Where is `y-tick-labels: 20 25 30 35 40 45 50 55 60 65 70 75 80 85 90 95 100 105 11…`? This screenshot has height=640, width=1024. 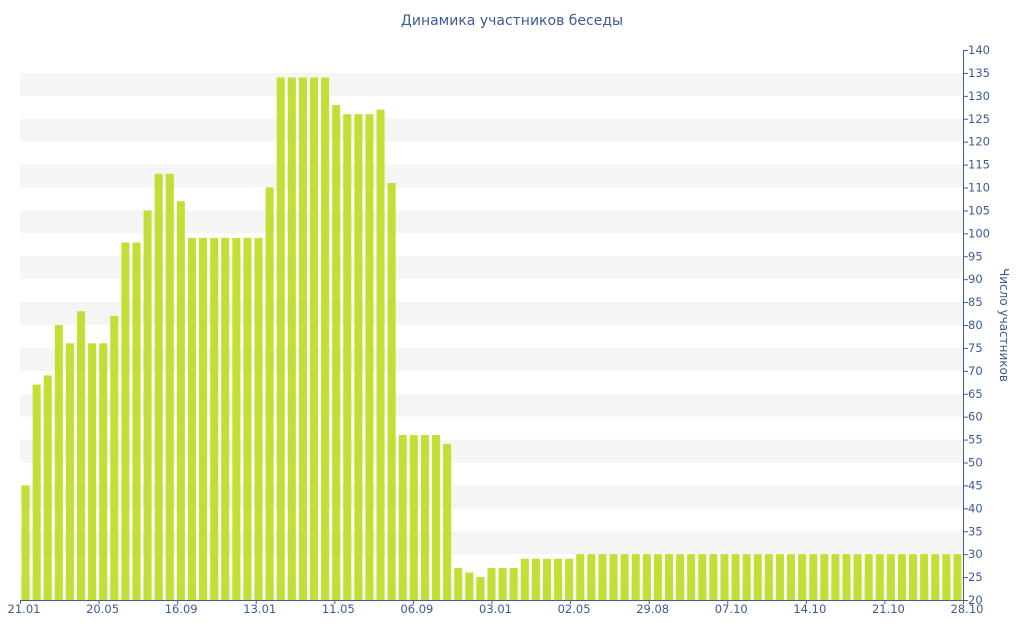 y-tick-labels: 20 25 30 35 40 45 50 55 60 65 70 75 80 85 90 95 100 105 11… is located at coordinates (979, 325).